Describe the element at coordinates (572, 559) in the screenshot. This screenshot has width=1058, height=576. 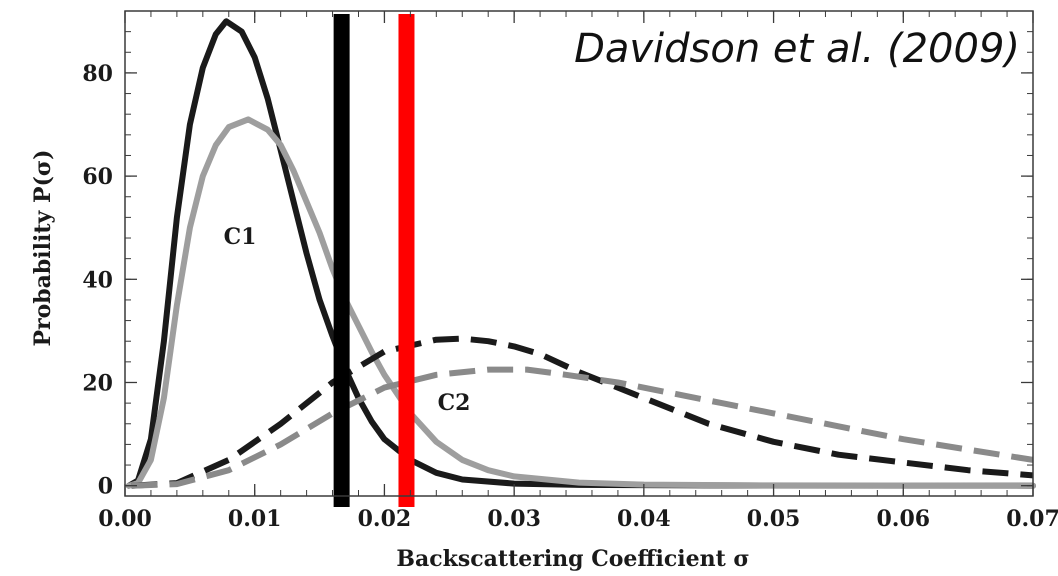
I see `x-axis-title: Backscattering Coefficient σ` at that location.